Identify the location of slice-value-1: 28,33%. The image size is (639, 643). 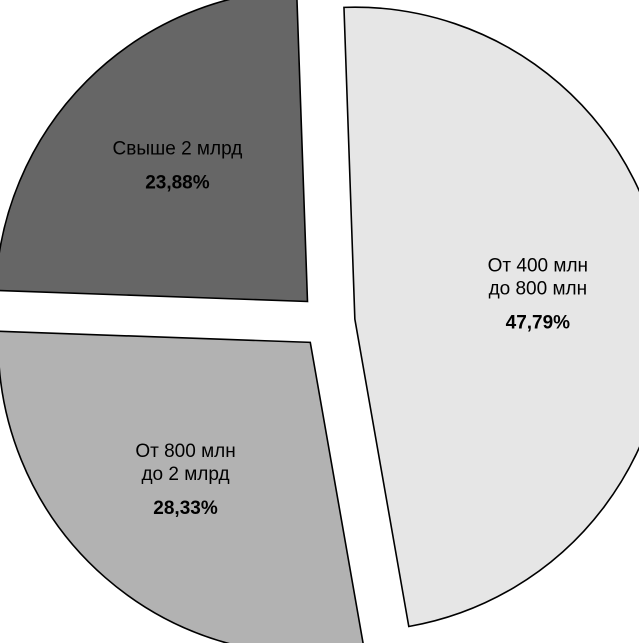
(185, 508).